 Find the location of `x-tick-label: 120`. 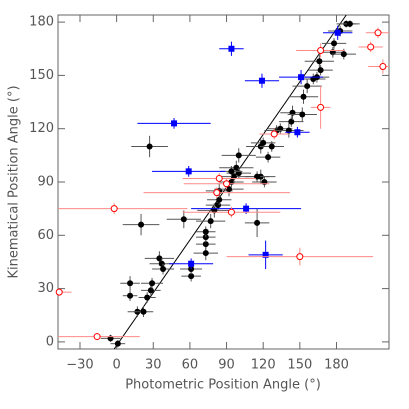

x-tick-label: 120 is located at coordinates (263, 365).